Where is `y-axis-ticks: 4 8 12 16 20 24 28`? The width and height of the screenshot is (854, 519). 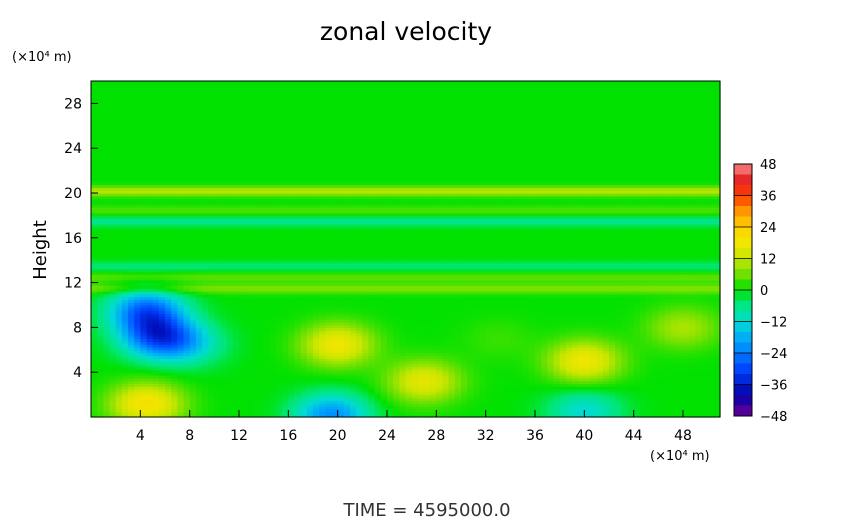
y-axis-ticks: 4 8 12 16 20 24 28 is located at coordinates (81, 238).